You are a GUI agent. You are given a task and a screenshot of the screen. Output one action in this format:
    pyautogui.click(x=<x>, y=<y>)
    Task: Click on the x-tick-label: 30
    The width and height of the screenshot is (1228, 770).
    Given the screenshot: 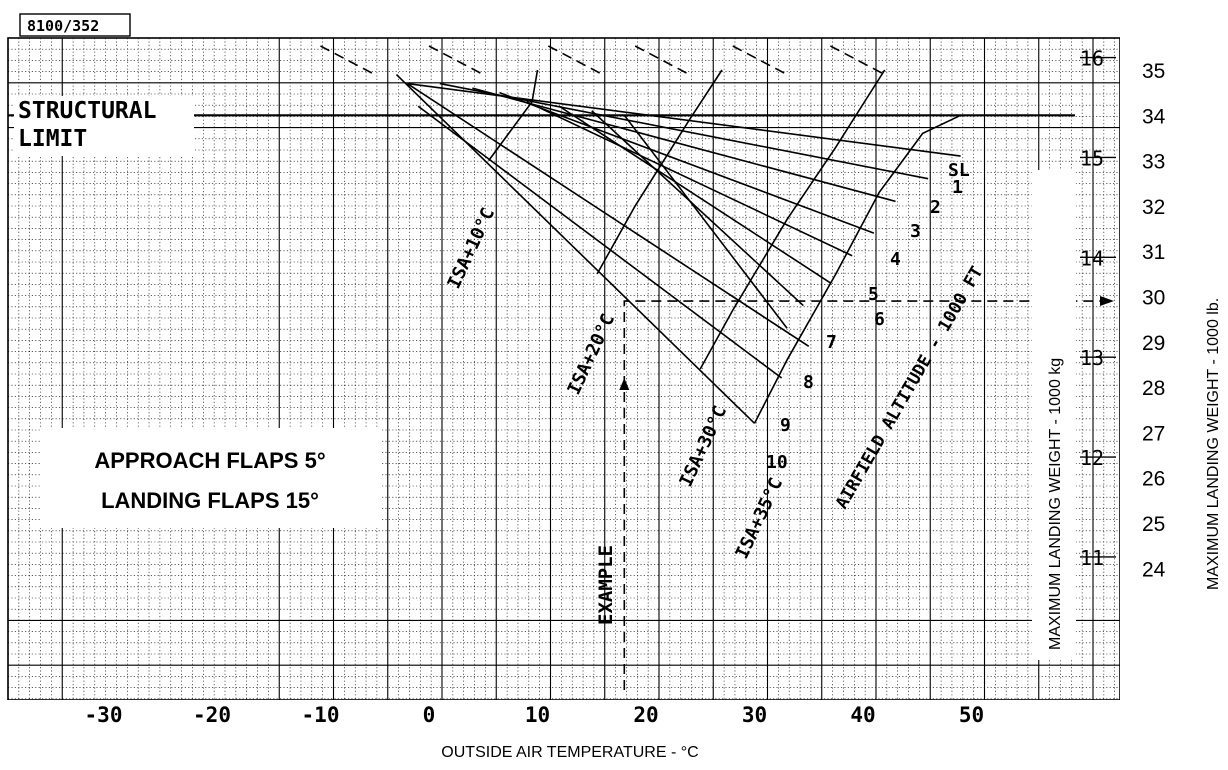 What is the action you would take?
    pyautogui.click(x=754, y=715)
    